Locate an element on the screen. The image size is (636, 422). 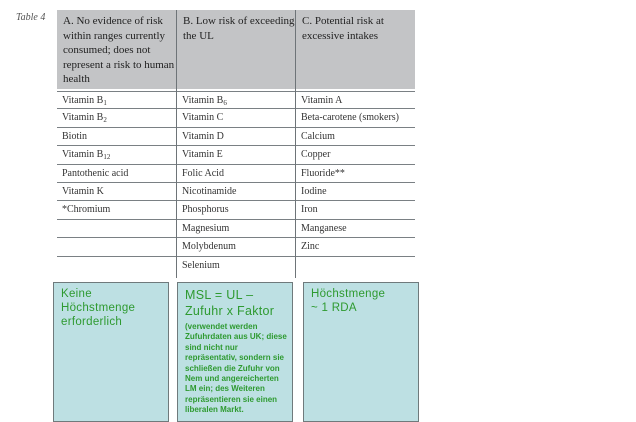
table-cell: Biotin is located at coordinates (74, 136).